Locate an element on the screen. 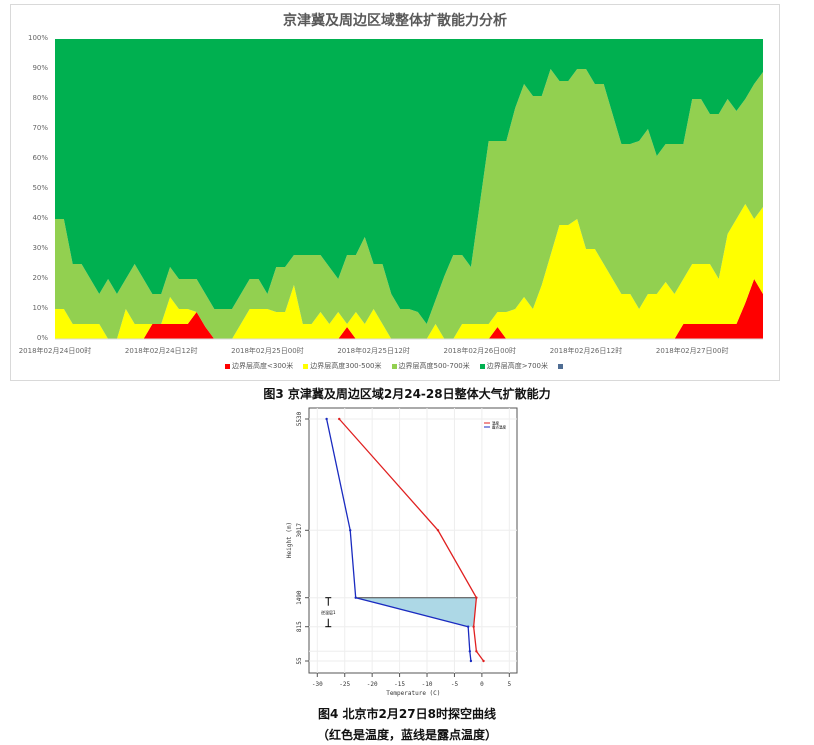 Image resolution: width=814 pixels, height=745 pixels. legend-label: 温度 is located at coordinates (496, 423).